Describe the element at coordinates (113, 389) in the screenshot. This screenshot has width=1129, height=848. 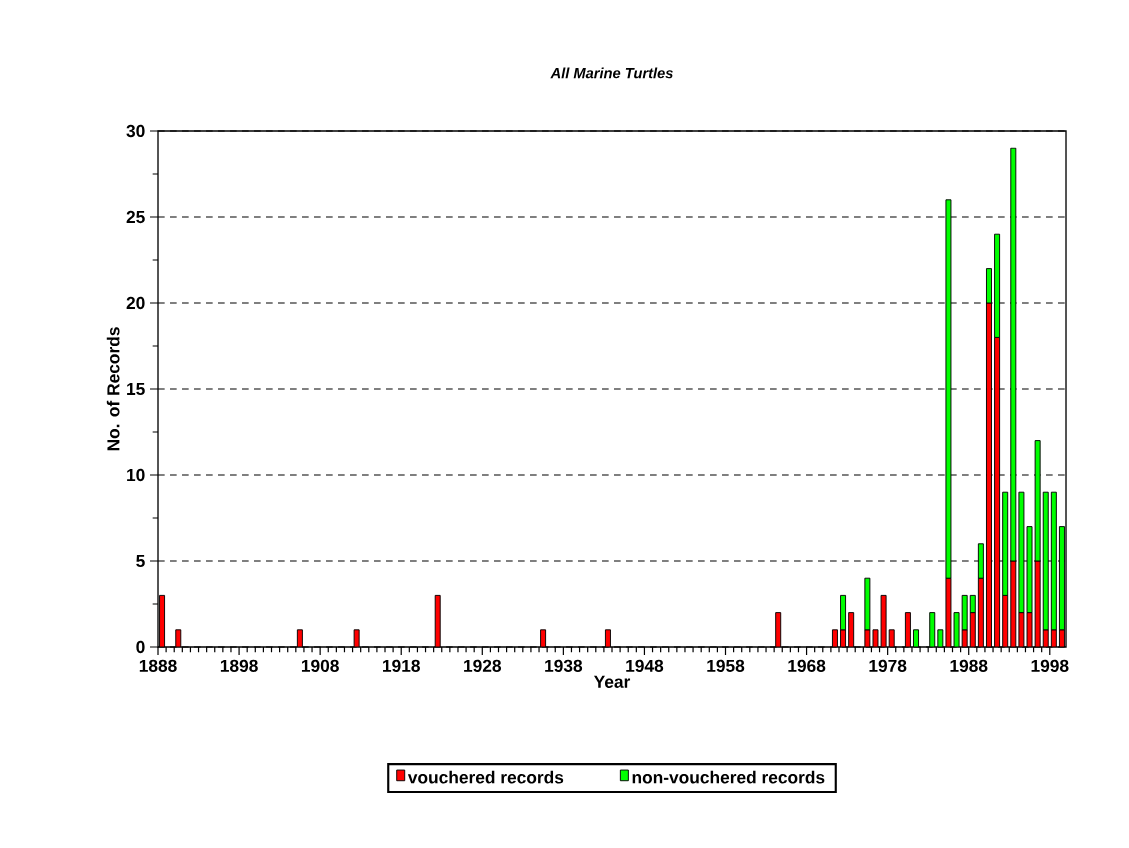
I see `y-axis-title: No. of Records` at that location.